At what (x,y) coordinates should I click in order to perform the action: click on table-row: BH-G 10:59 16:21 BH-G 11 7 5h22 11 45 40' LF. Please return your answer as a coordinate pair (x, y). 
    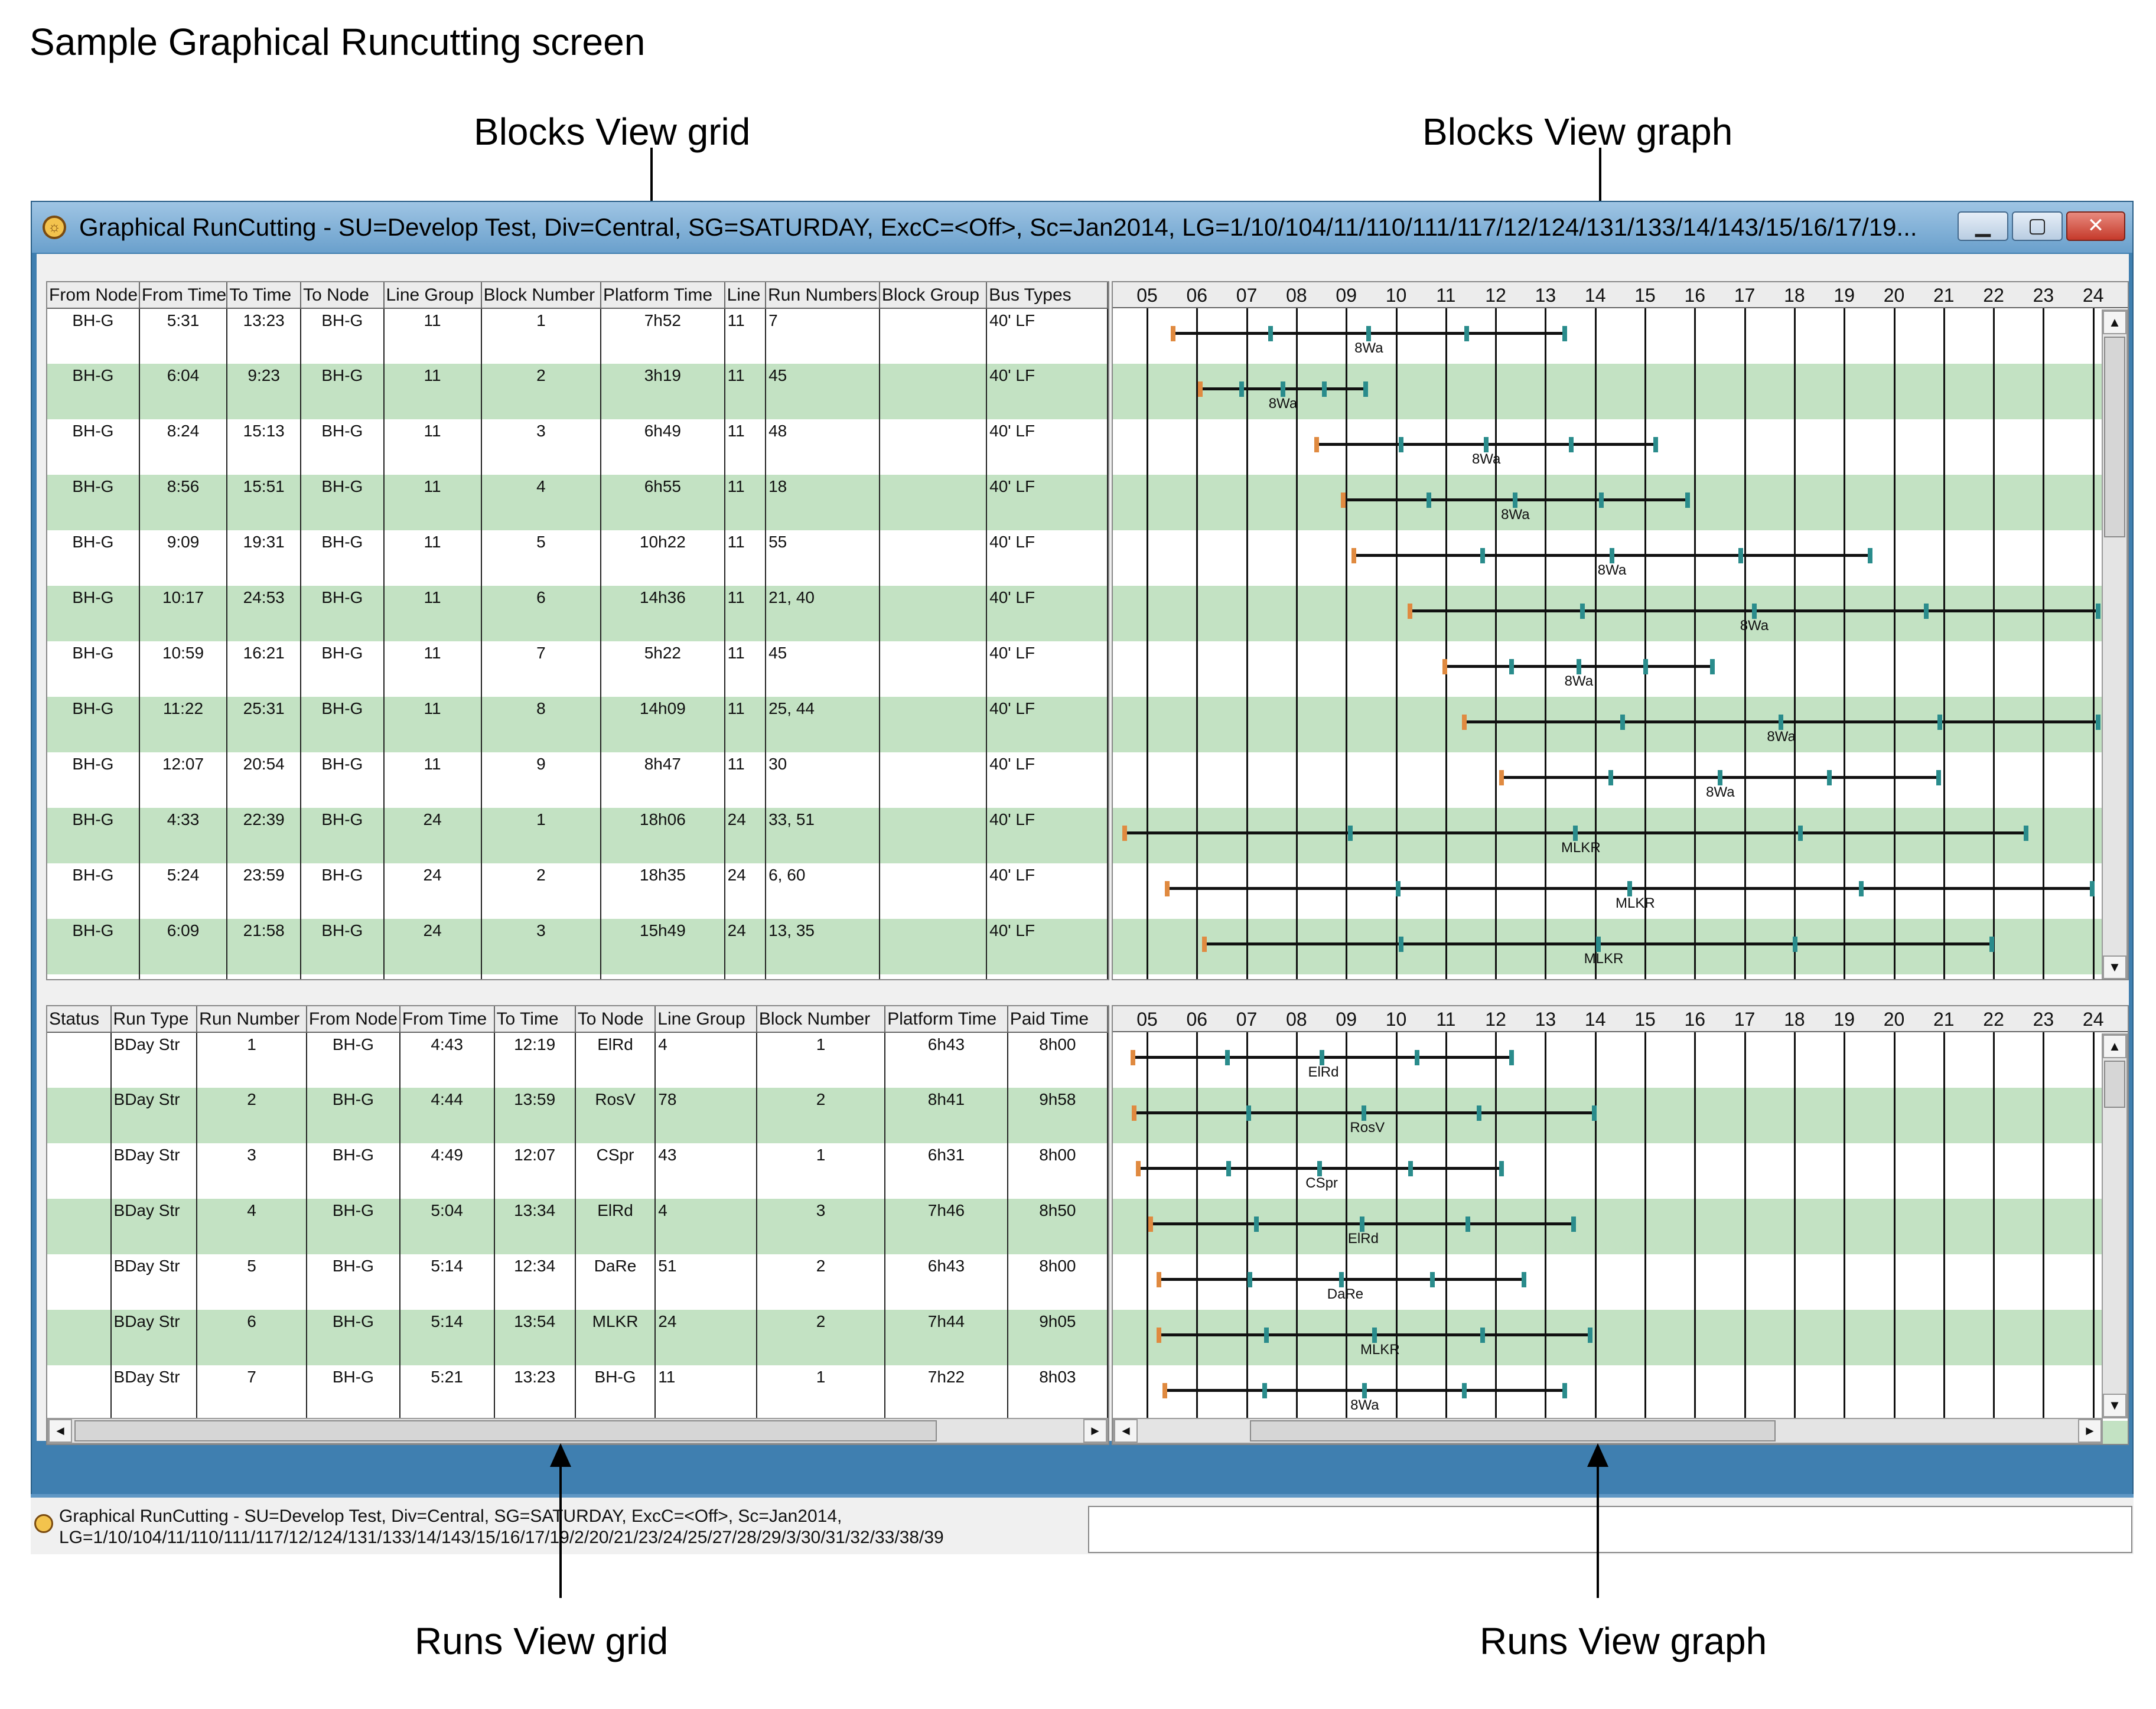
    Looking at the image, I should click on (577, 669).